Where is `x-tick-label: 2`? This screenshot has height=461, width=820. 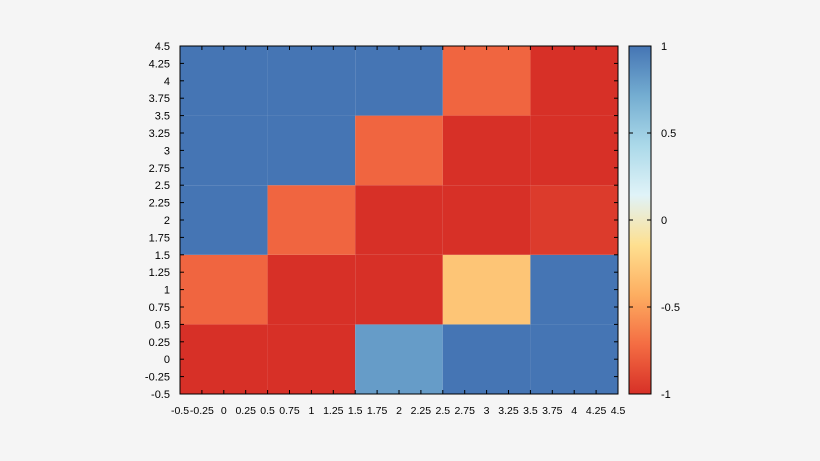
x-tick-label: 2 is located at coordinates (399, 411).